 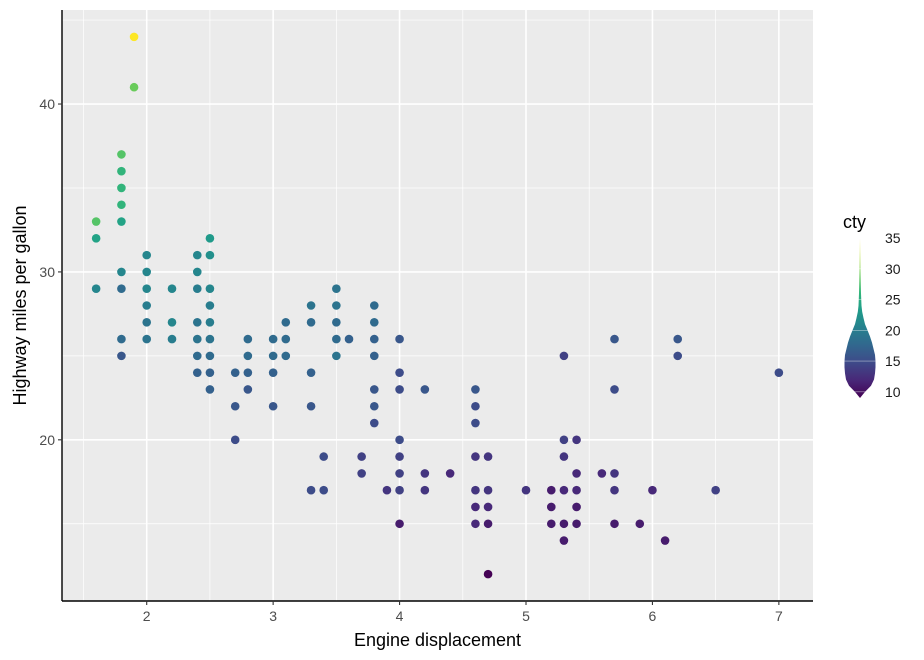 What do you see at coordinates (47, 104) in the screenshot?
I see `y-tick-label: 40` at bounding box center [47, 104].